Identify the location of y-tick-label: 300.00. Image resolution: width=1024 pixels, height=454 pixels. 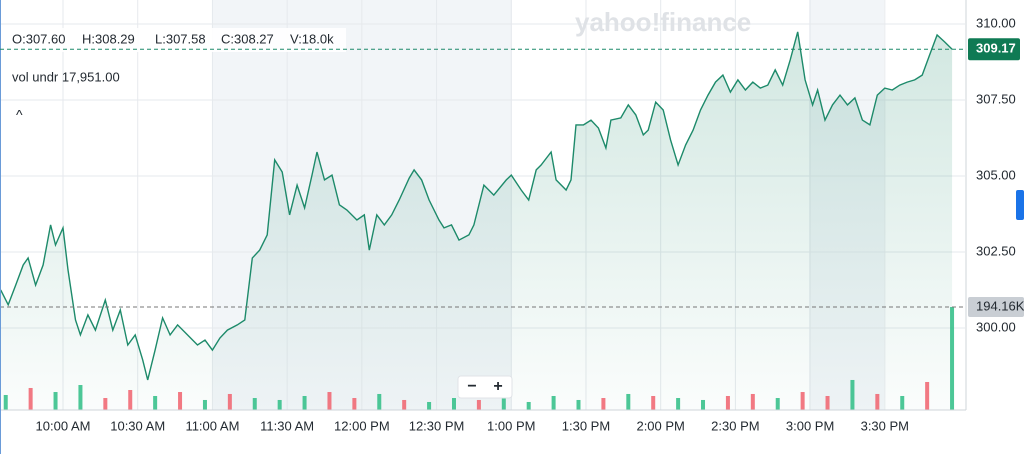
(996, 326).